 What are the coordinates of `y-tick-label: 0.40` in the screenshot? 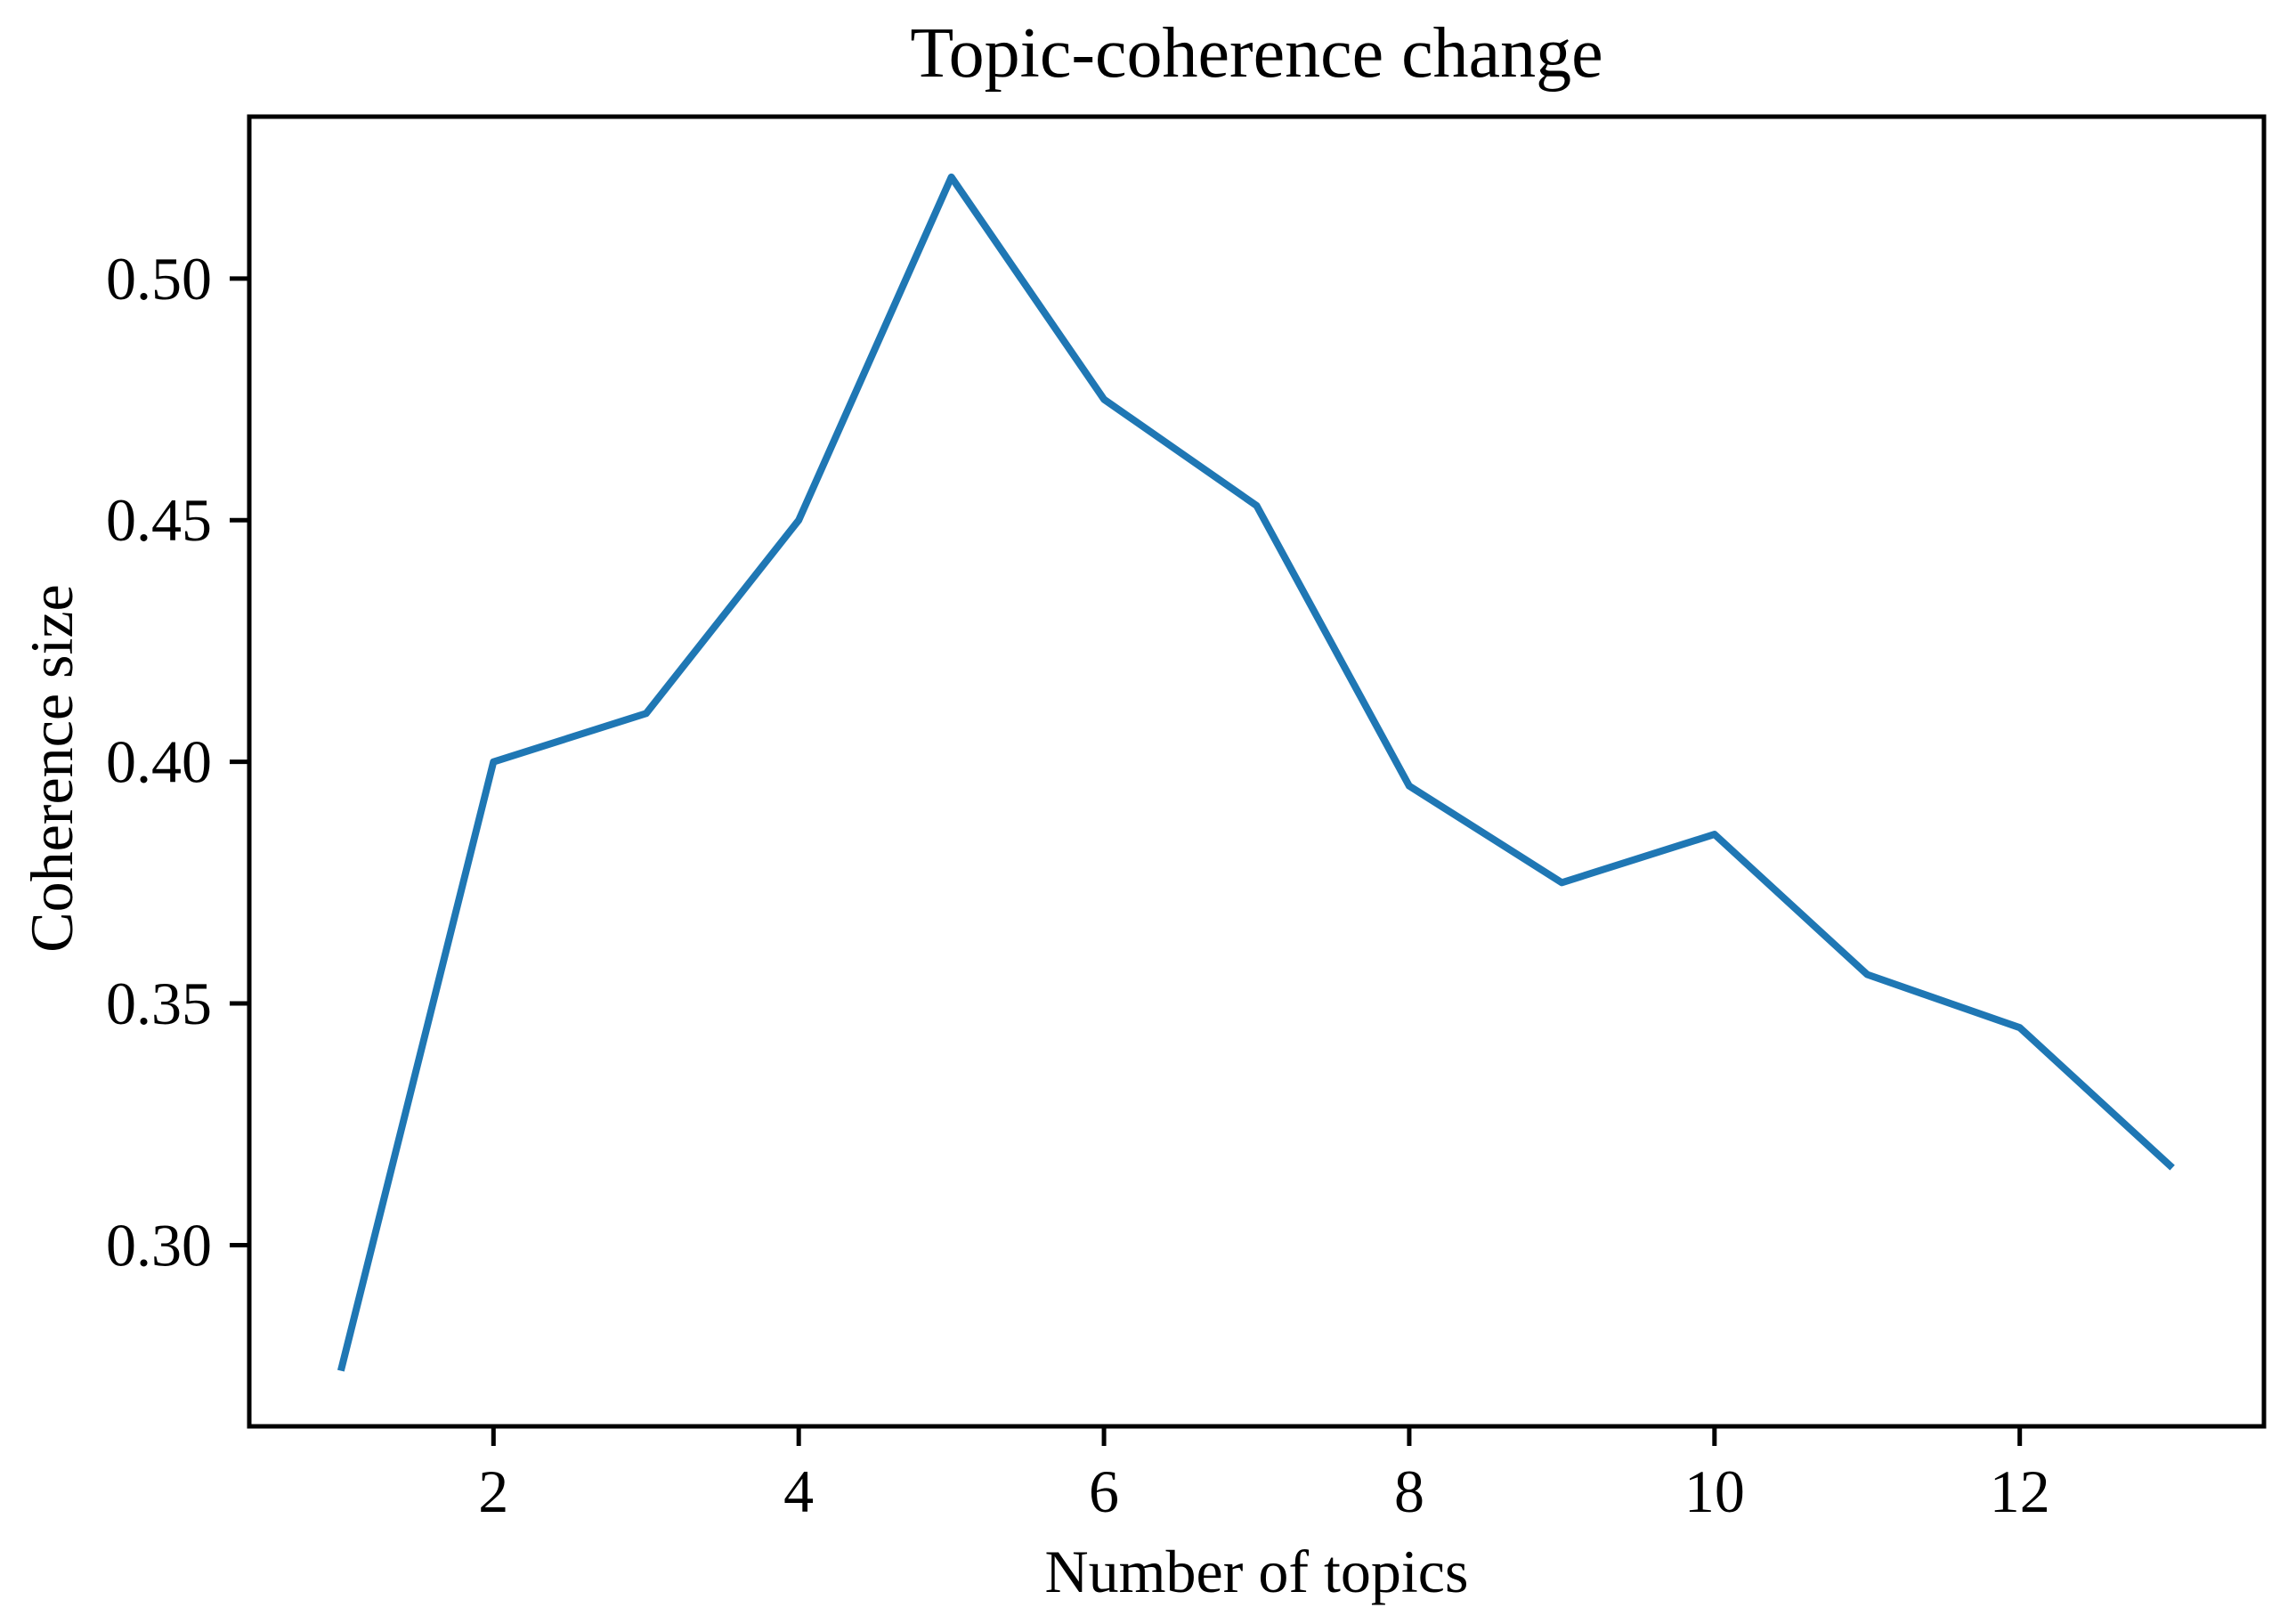 It's located at (159, 762).